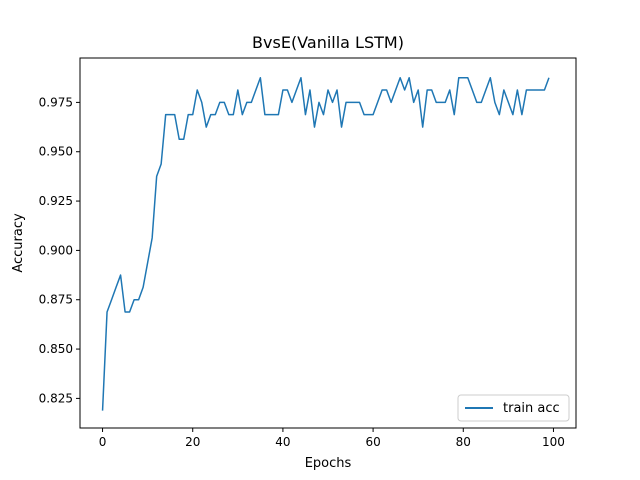 The image size is (640, 480). What do you see at coordinates (18, 243) in the screenshot?
I see `y-axis-label: Accuracy` at bounding box center [18, 243].